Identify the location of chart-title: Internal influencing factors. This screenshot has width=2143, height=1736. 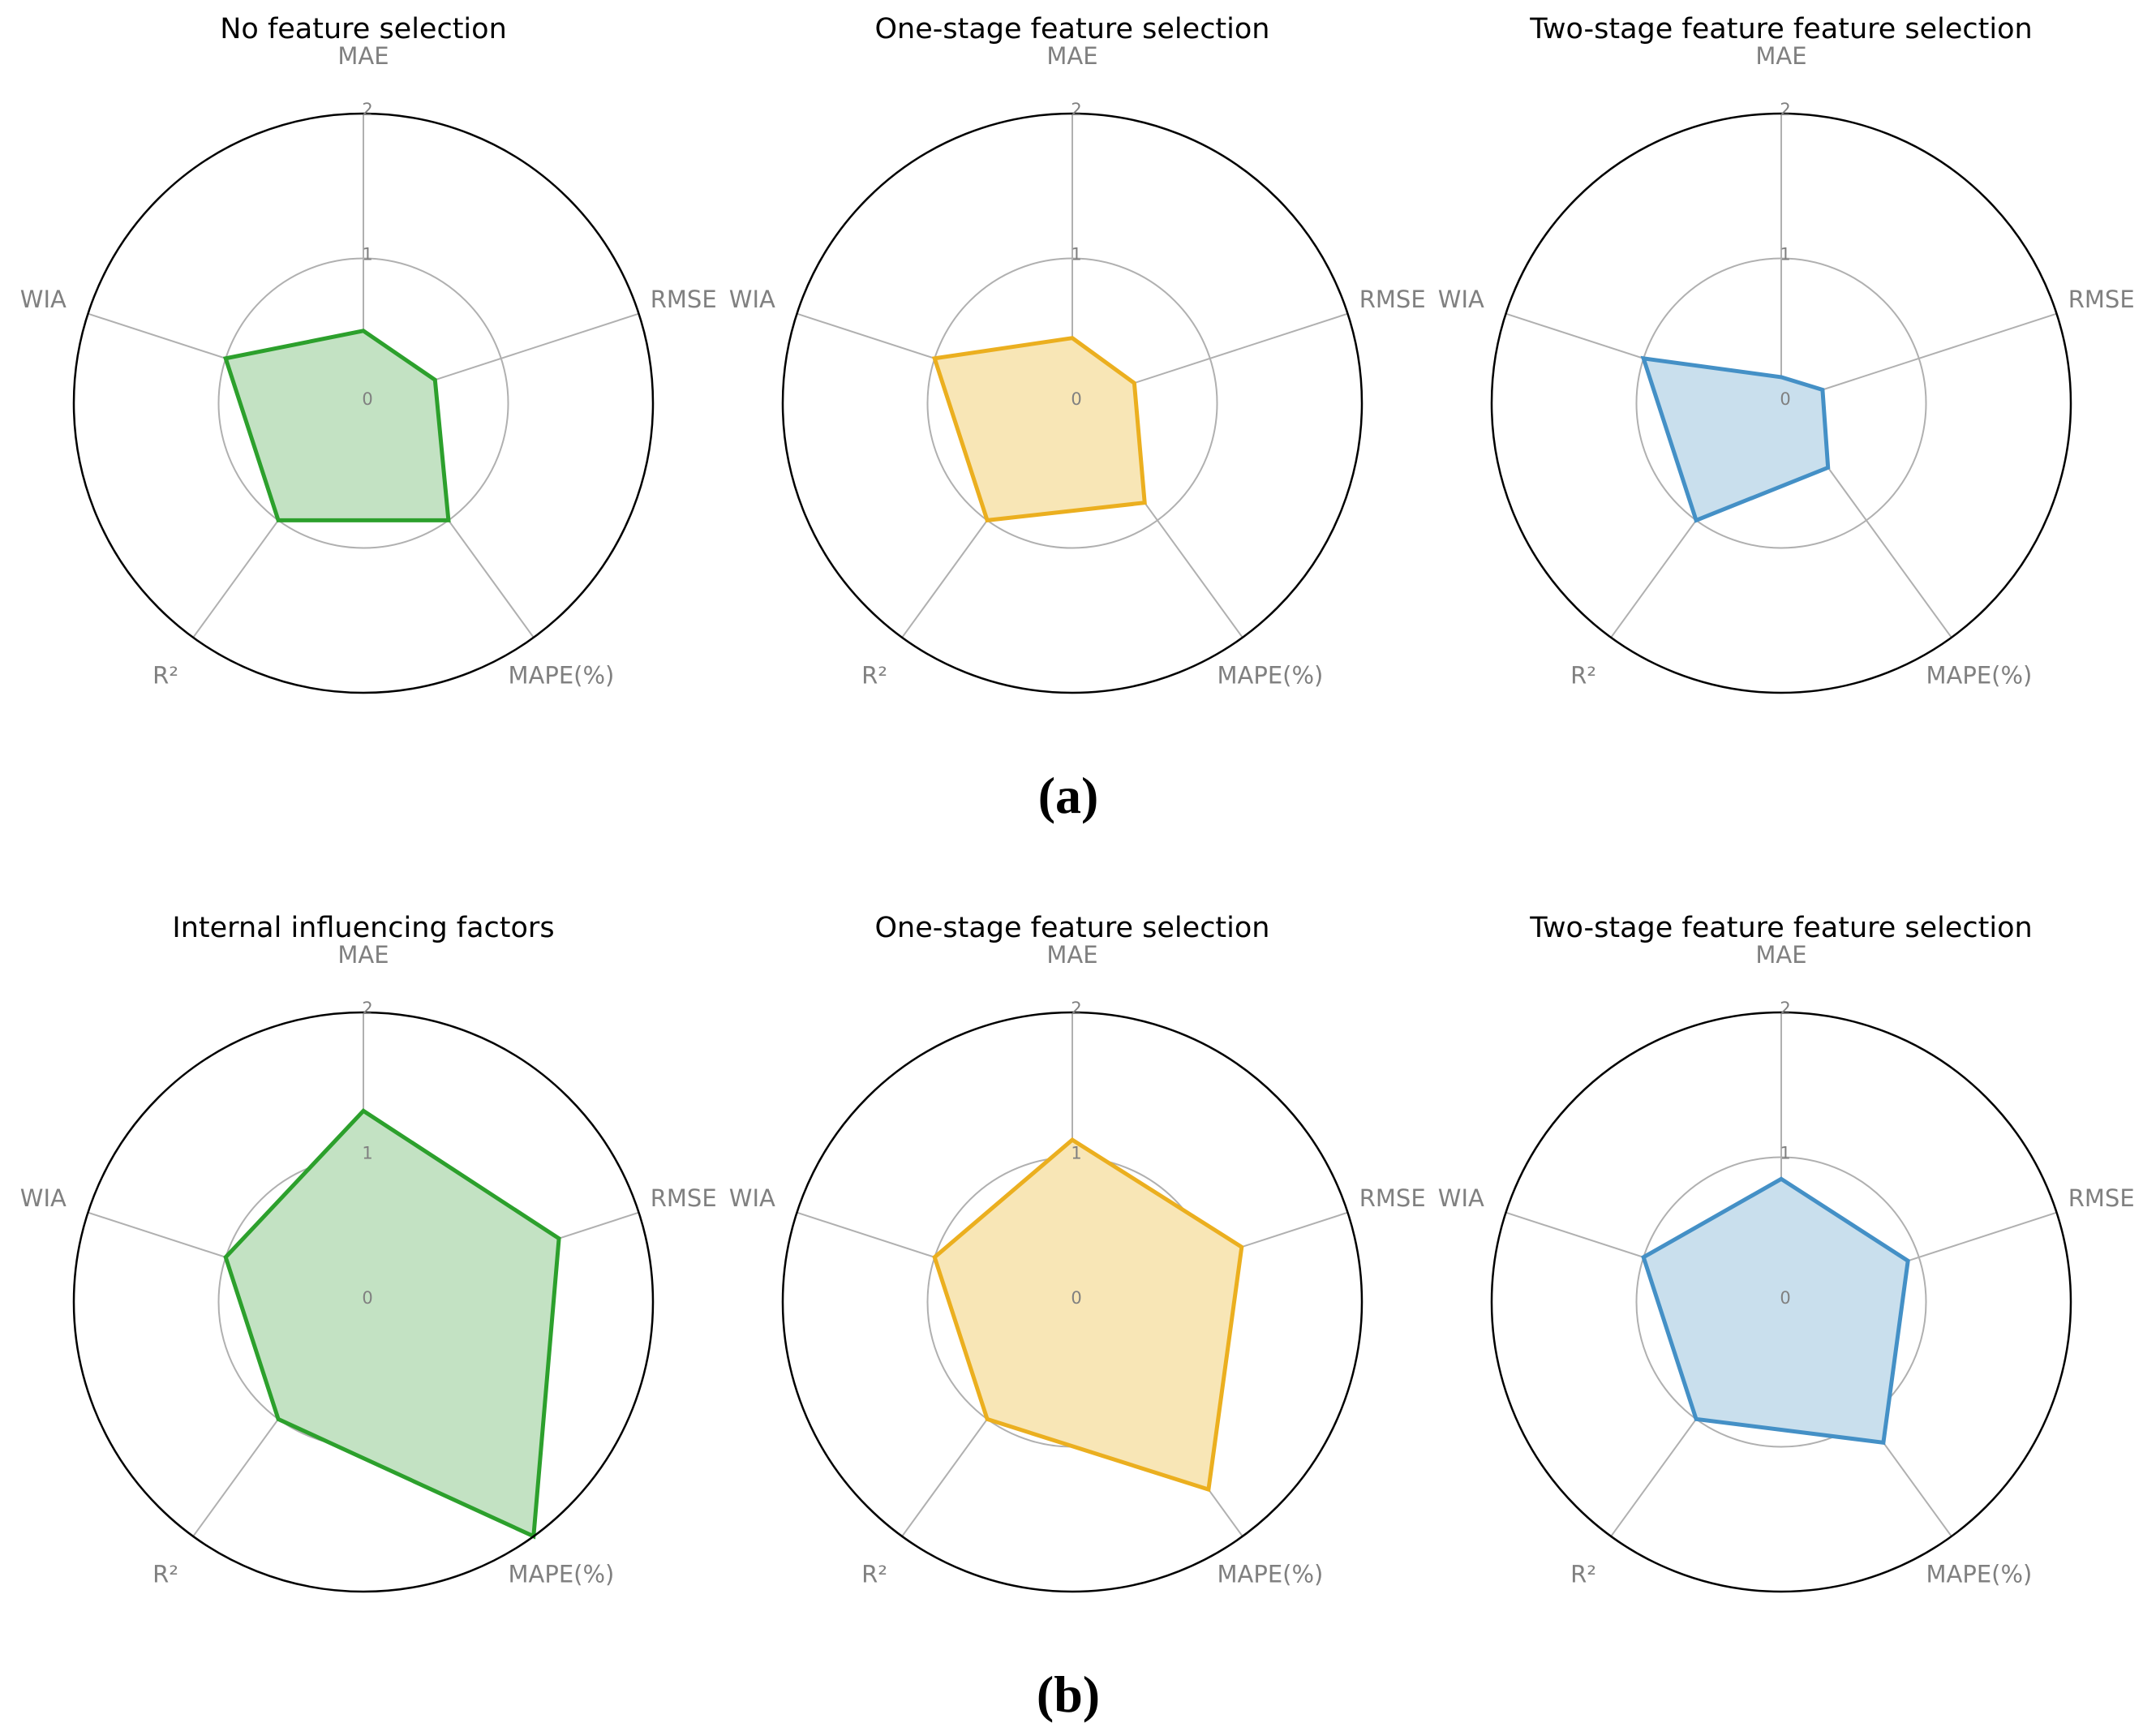
(363, 928).